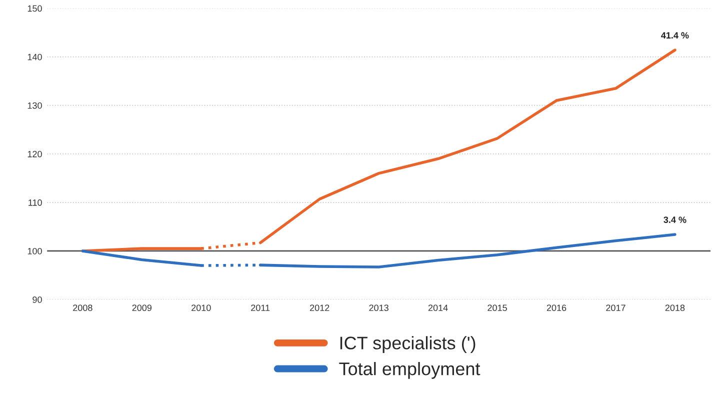 The height and width of the screenshot is (416, 725). What do you see at coordinates (35, 154) in the screenshot?
I see `y-tick-label: 120` at bounding box center [35, 154].